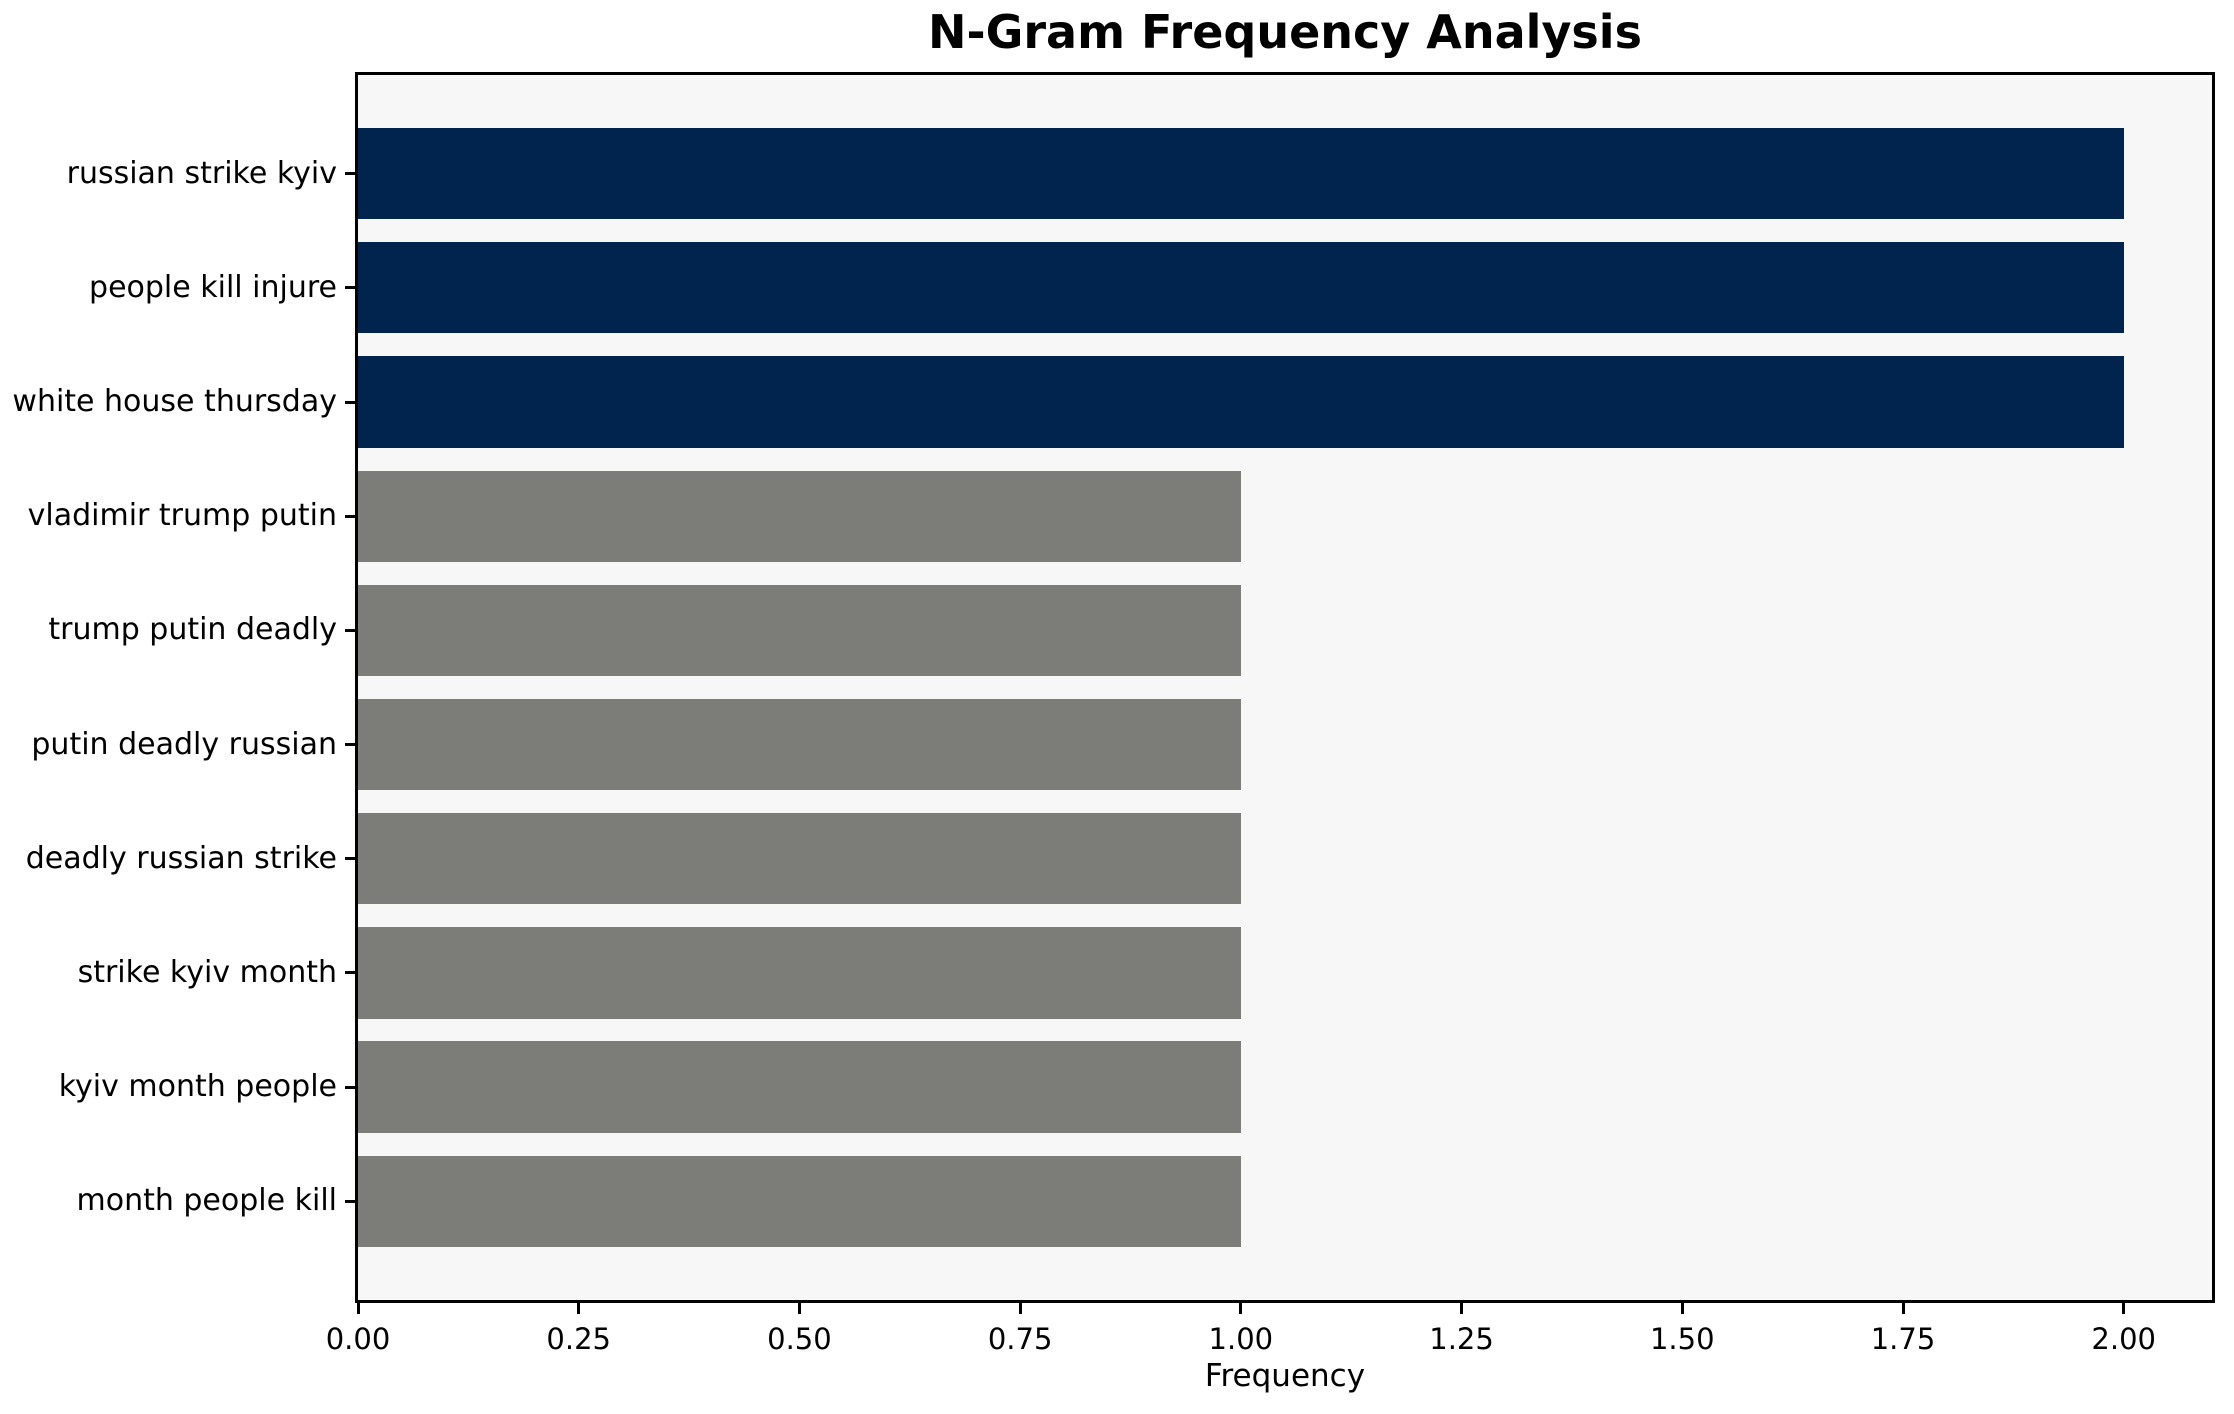  I want to click on x-tick-label: 2.00, so click(2123, 1339).